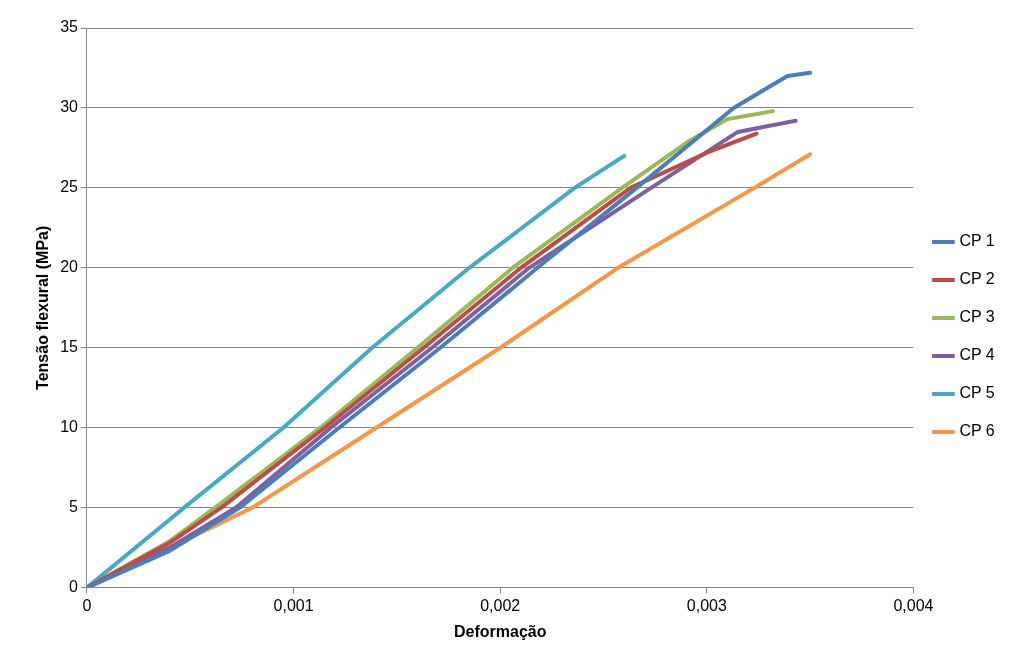 This screenshot has height=666, width=1015. What do you see at coordinates (977, 241) in the screenshot?
I see `legend-label: CP 1` at bounding box center [977, 241].